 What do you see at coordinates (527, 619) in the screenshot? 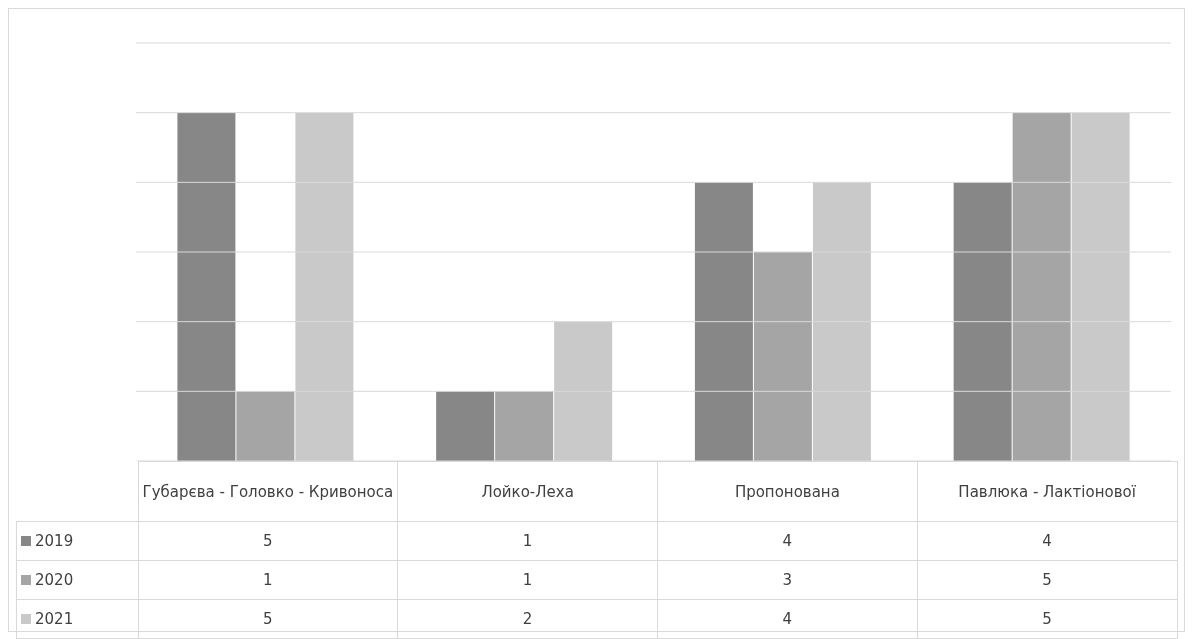
I see `data-label: 2` at bounding box center [527, 619].